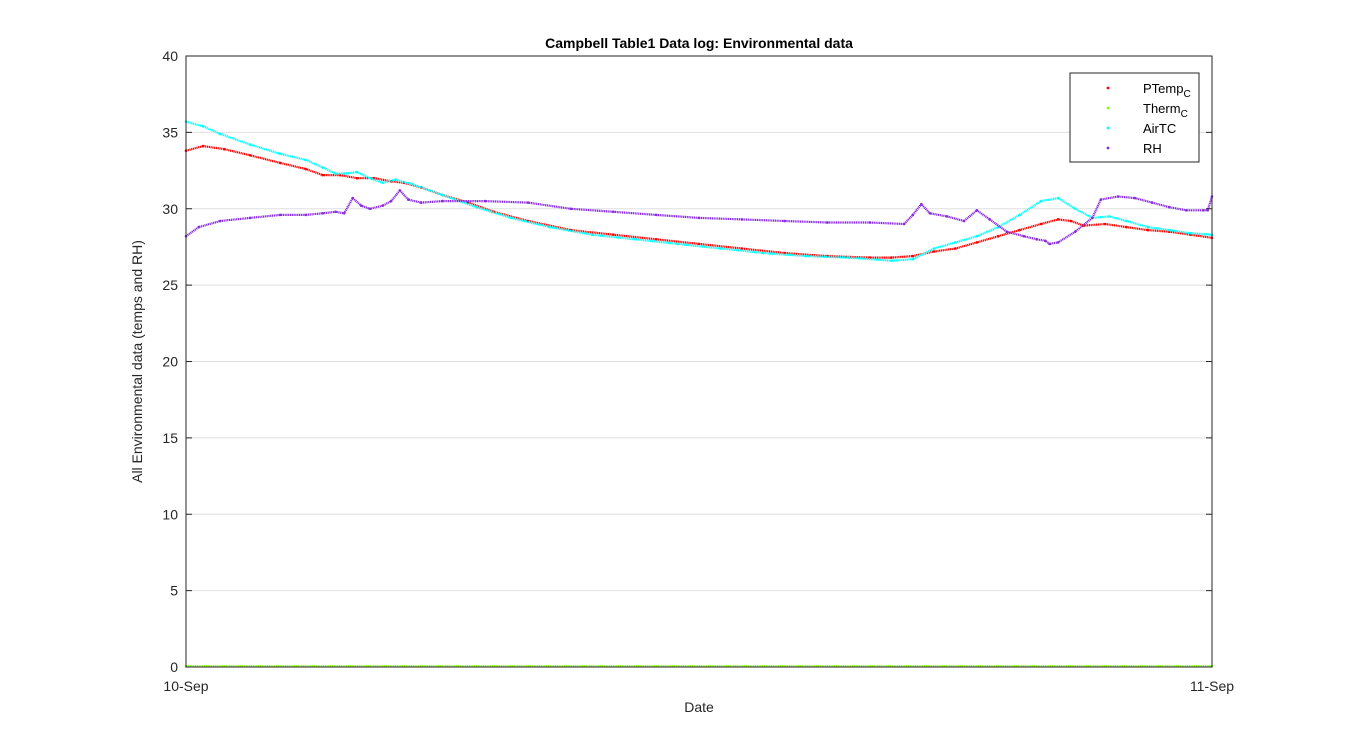 This screenshot has height=750, width=1350. What do you see at coordinates (170, 285) in the screenshot?
I see `y-tick-label: 25` at bounding box center [170, 285].